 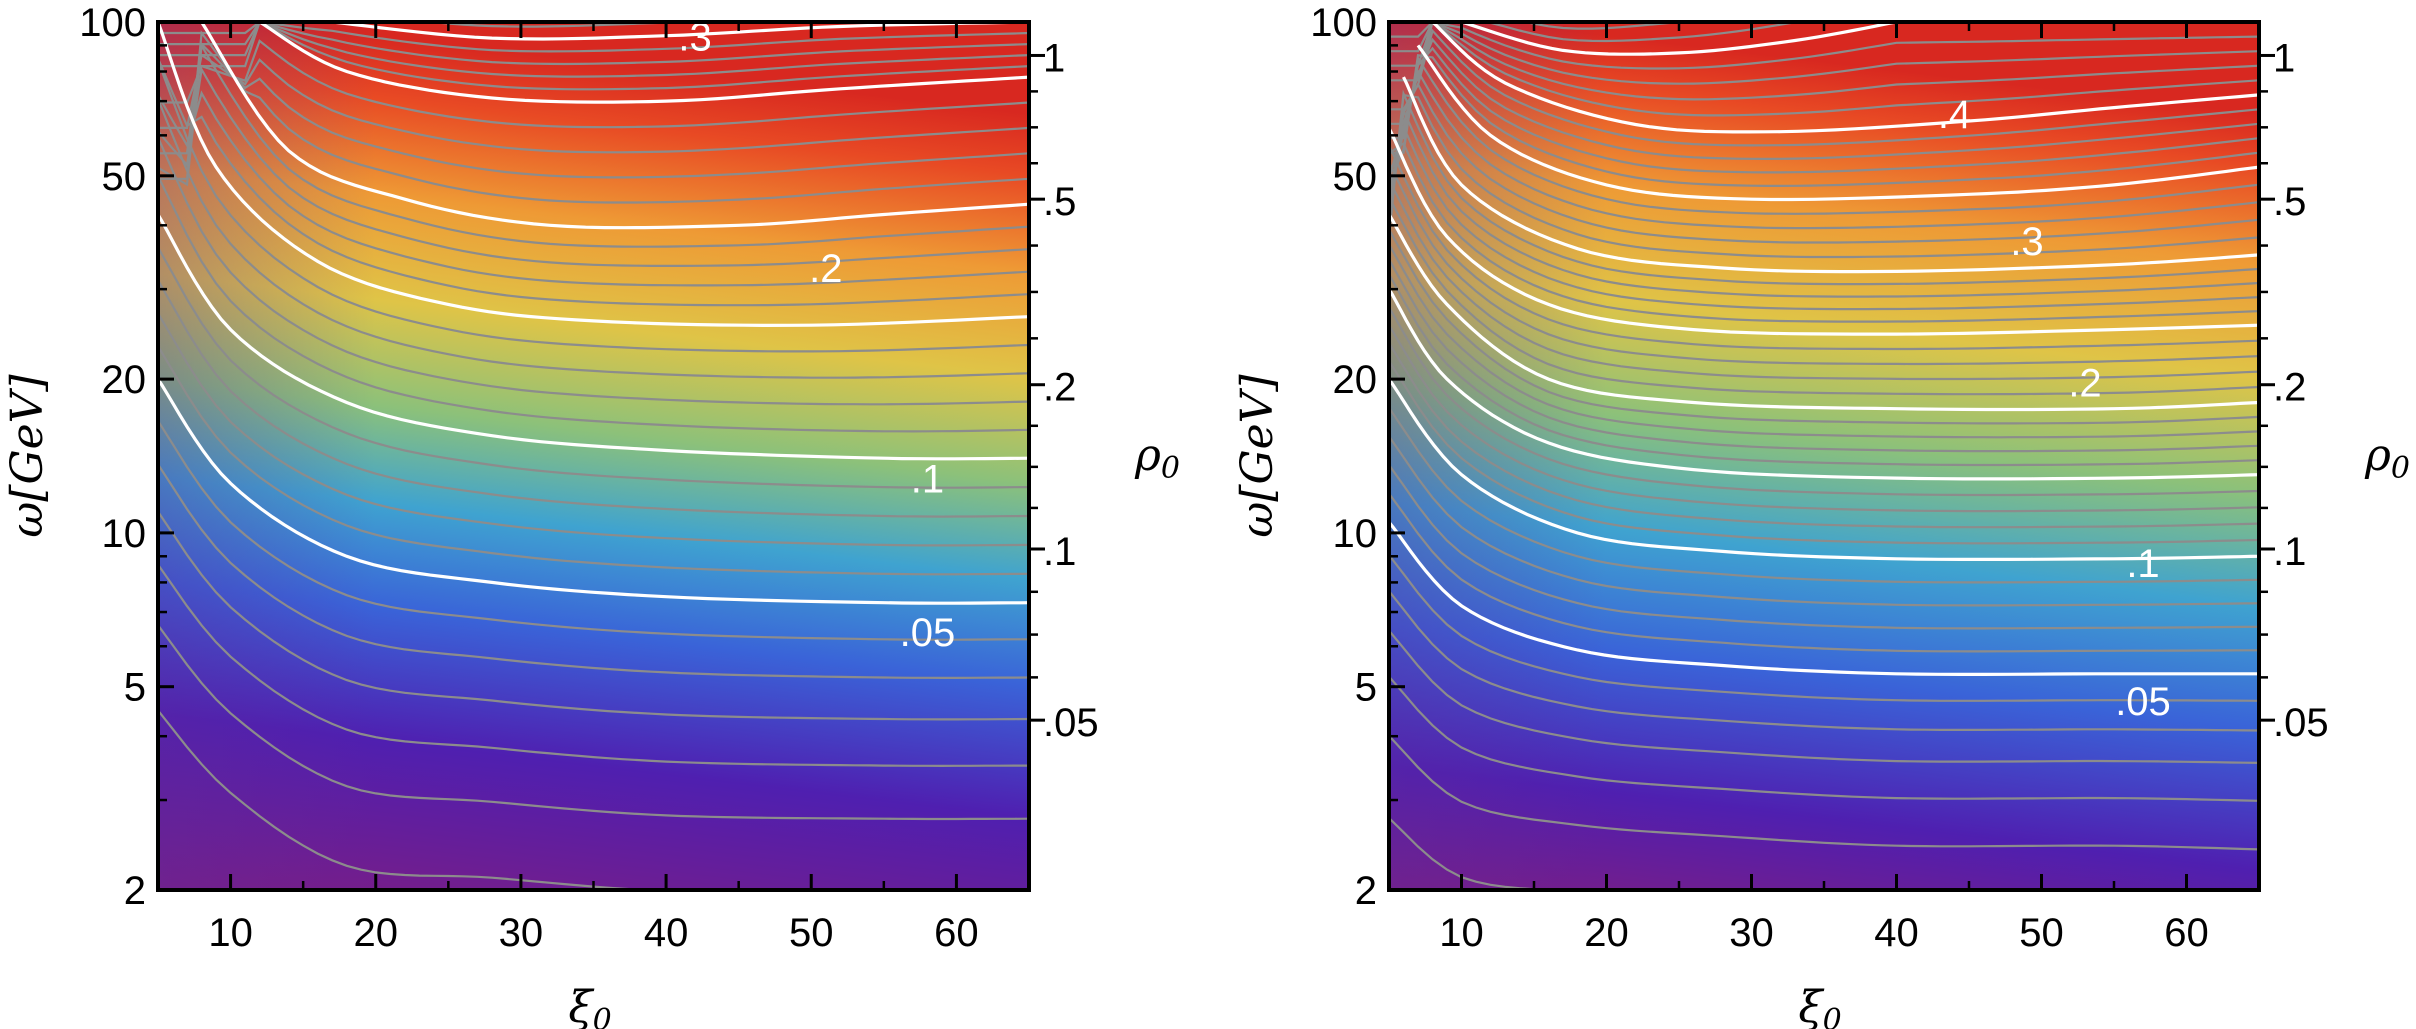 I want to click on left-y-ticks: 2 5 10 20 50 100, so click(x=126, y=457).